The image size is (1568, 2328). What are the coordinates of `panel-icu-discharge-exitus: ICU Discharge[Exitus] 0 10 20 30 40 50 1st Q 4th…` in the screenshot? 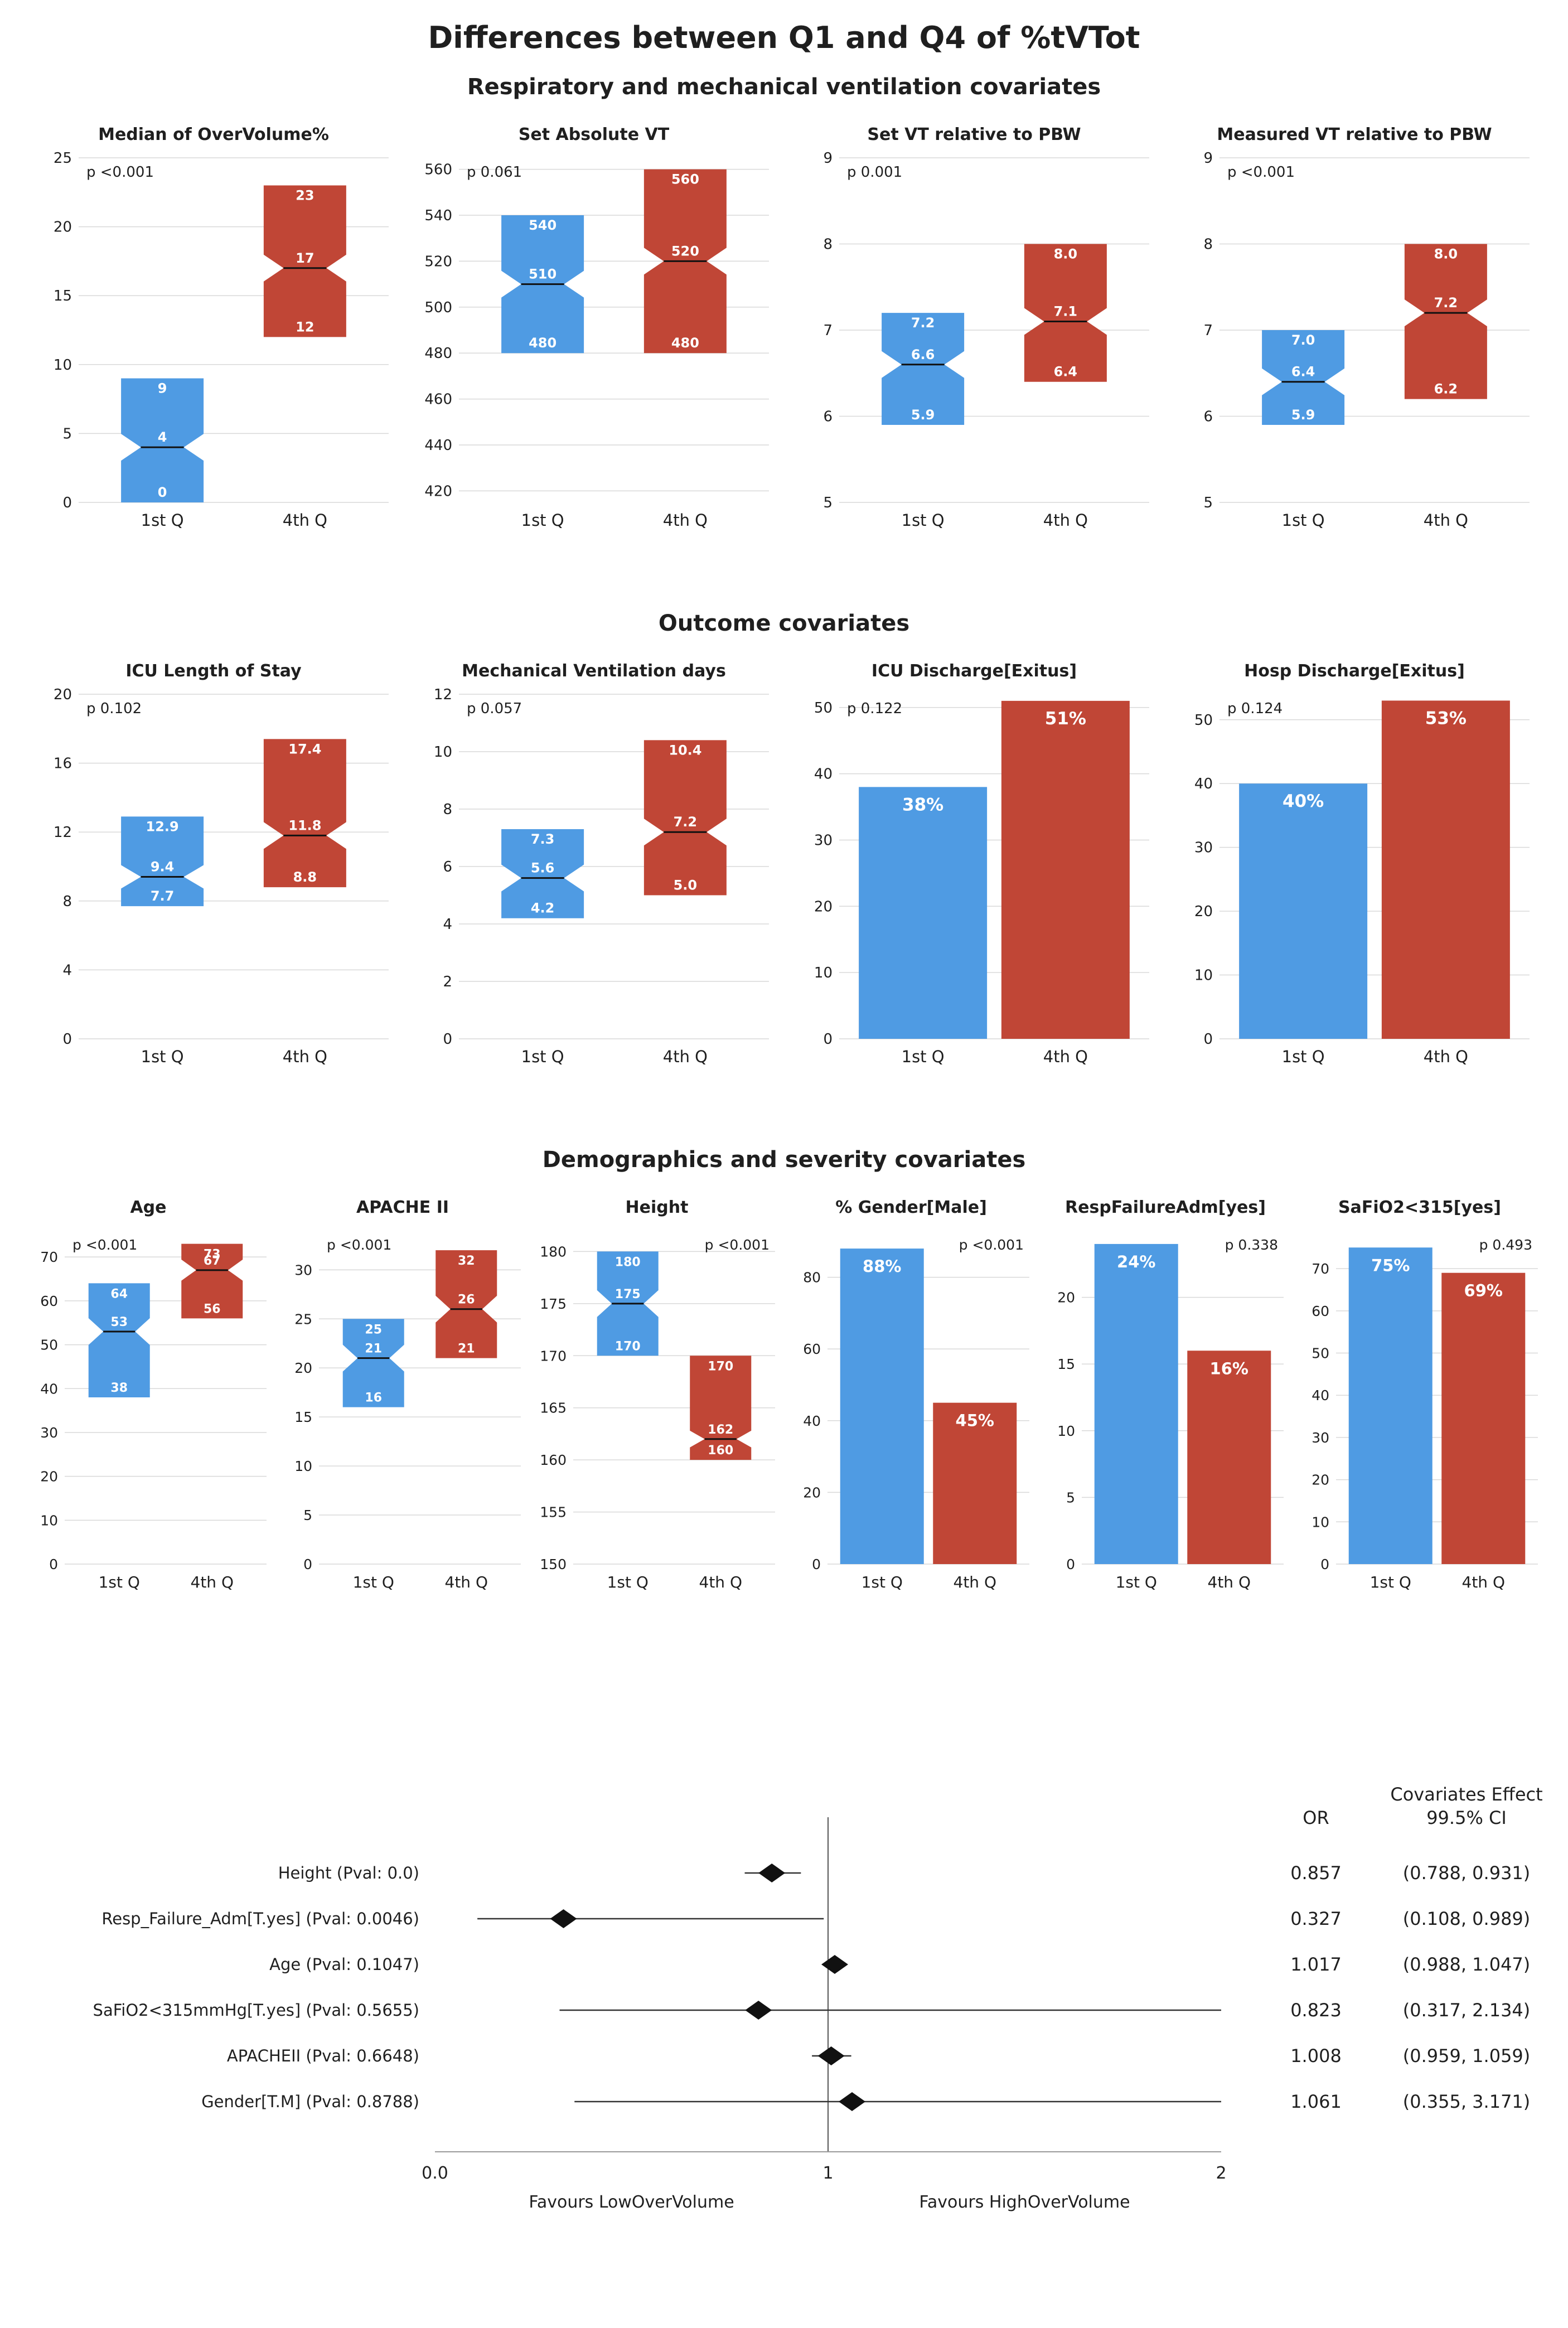 It's located at (974, 867).